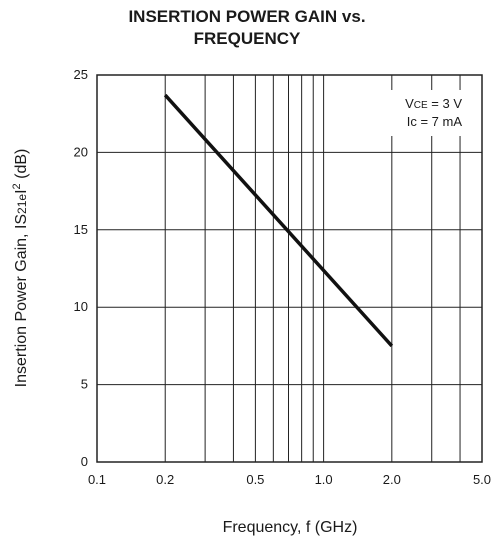 The height and width of the screenshot is (543, 494). Describe the element at coordinates (290, 527) in the screenshot. I see `x-axis-label: Frequency, f (GHz)` at that location.